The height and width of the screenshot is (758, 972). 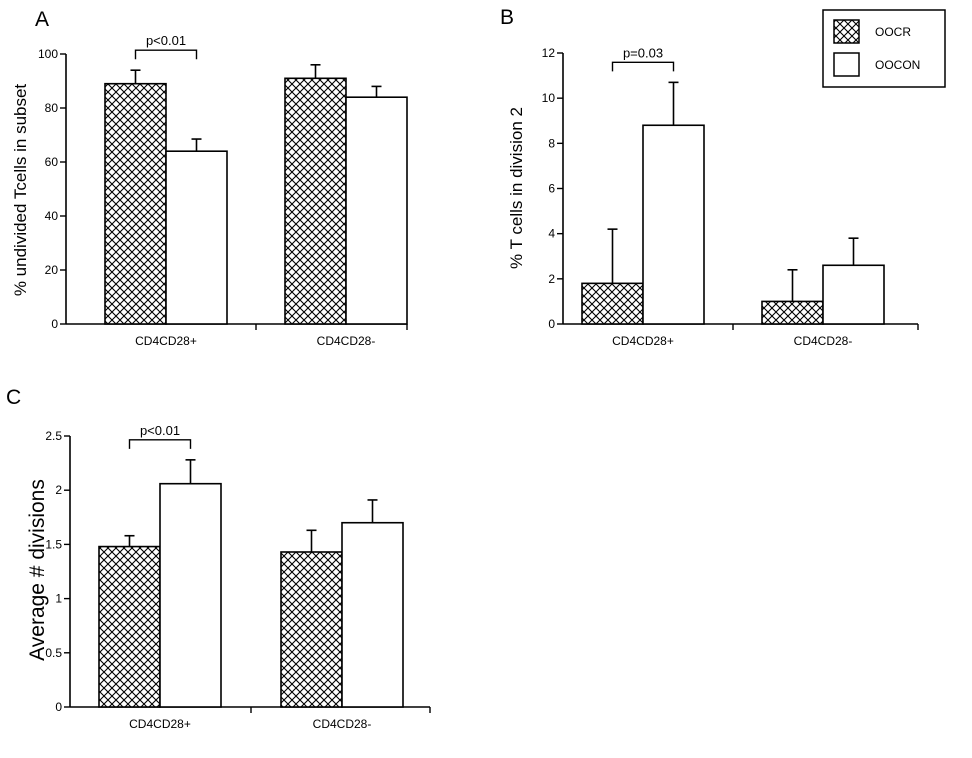 I want to click on panel-c-y-tick-label: 2.5, so click(x=53, y=436).